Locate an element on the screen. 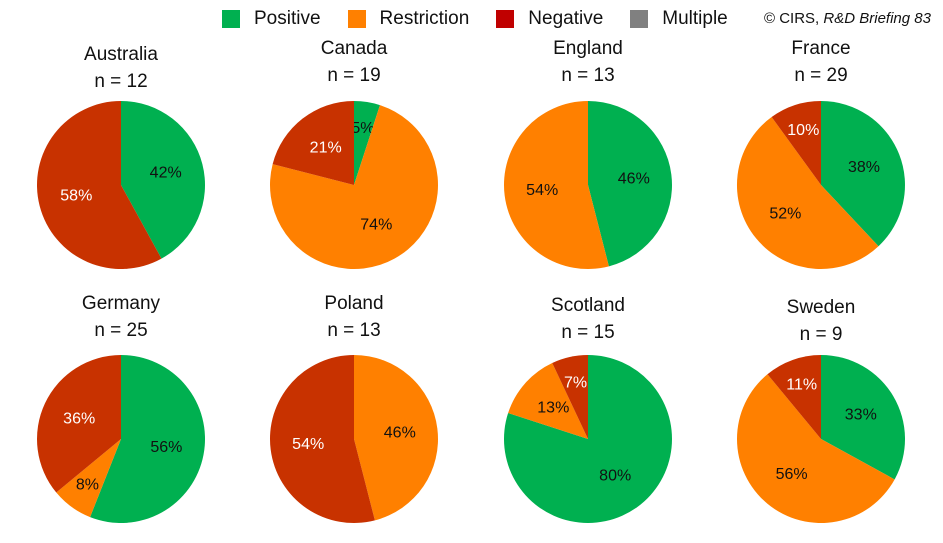 The image size is (943, 543). legend-item-multiple: Multiple is located at coordinates (679, 19).